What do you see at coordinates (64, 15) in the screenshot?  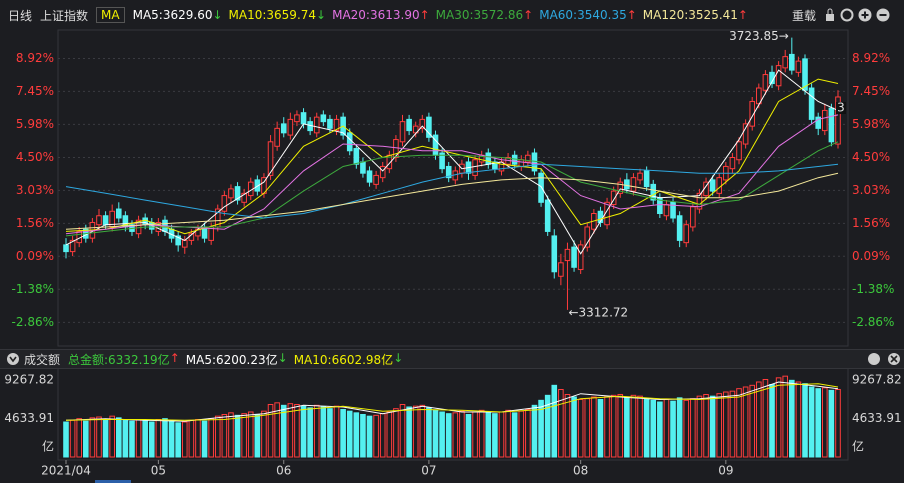 I see `symbol-button: 上证指数` at bounding box center [64, 15].